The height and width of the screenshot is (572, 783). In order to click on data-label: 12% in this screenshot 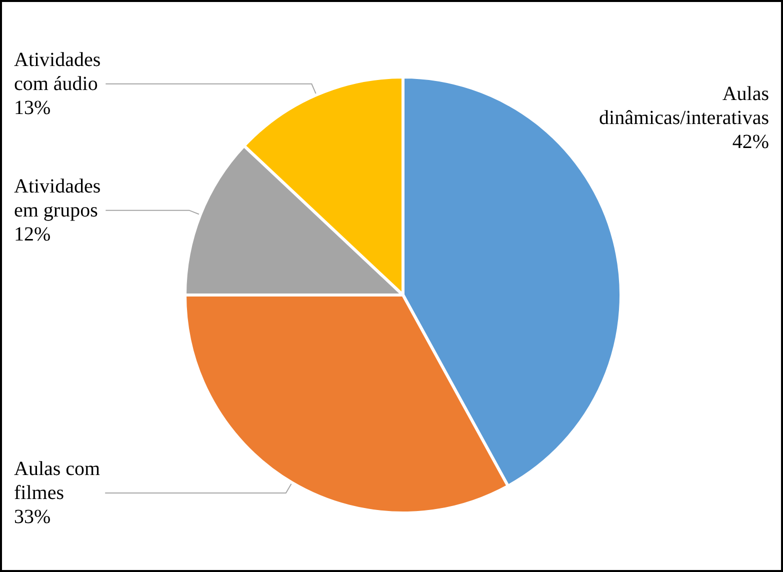, I will do `click(32, 234)`.